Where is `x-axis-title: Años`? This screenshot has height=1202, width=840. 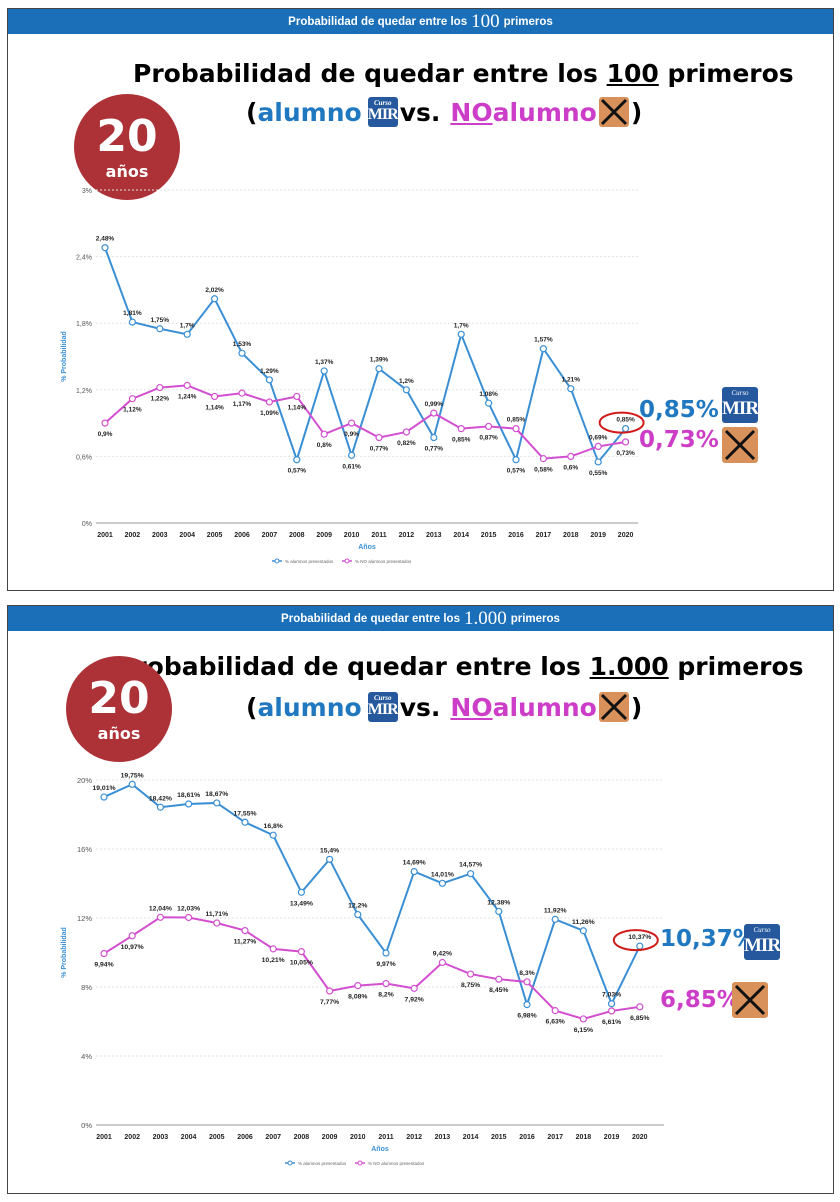 x-axis-title: Años is located at coordinates (367, 547).